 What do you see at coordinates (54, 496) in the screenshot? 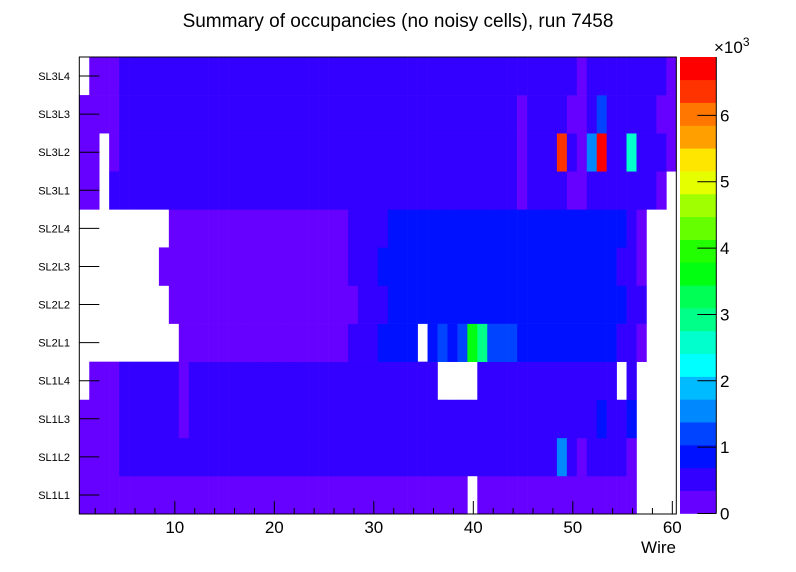
I see `y-tick-label: SL1L1` at bounding box center [54, 496].